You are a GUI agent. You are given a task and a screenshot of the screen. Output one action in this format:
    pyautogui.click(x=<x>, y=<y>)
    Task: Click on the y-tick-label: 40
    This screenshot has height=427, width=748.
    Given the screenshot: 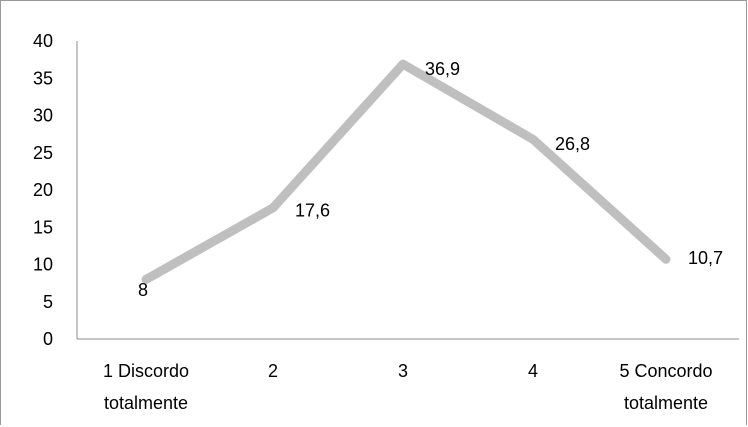 What is the action you would take?
    pyautogui.click(x=43, y=41)
    